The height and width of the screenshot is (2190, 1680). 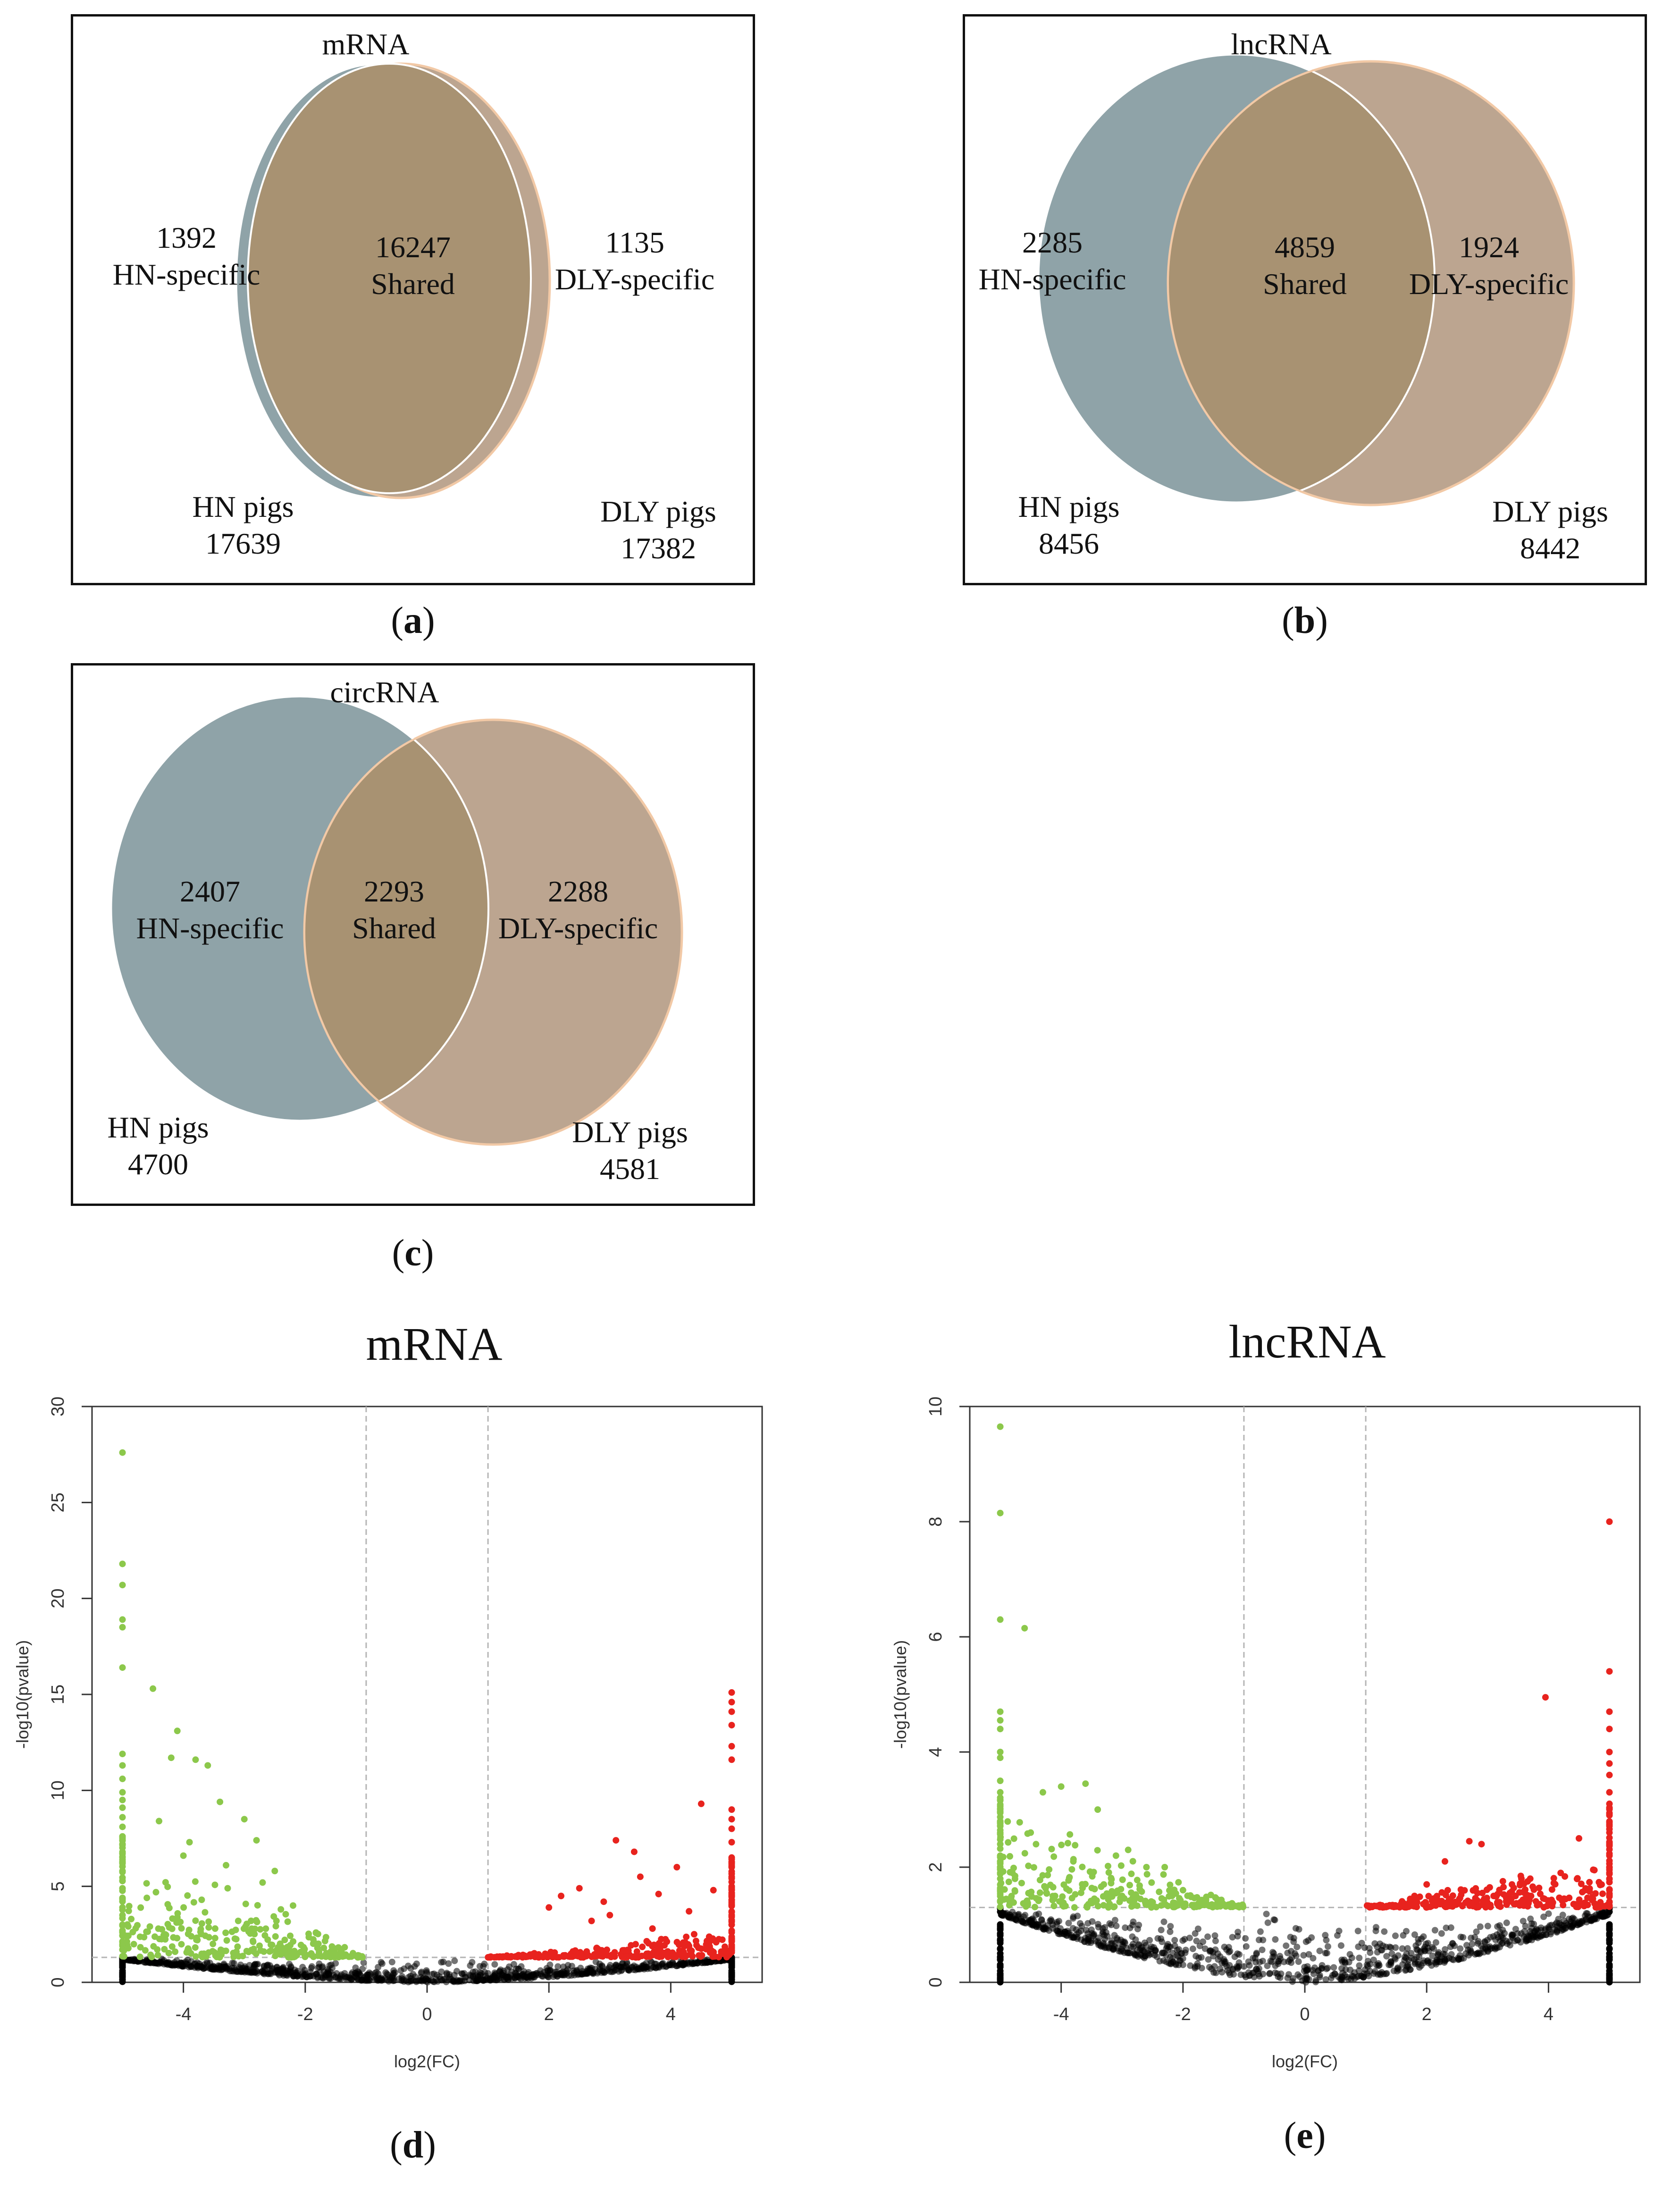 I want to click on venn-c-dly-total: DLY pigs 4581, so click(x=630, y=1151).